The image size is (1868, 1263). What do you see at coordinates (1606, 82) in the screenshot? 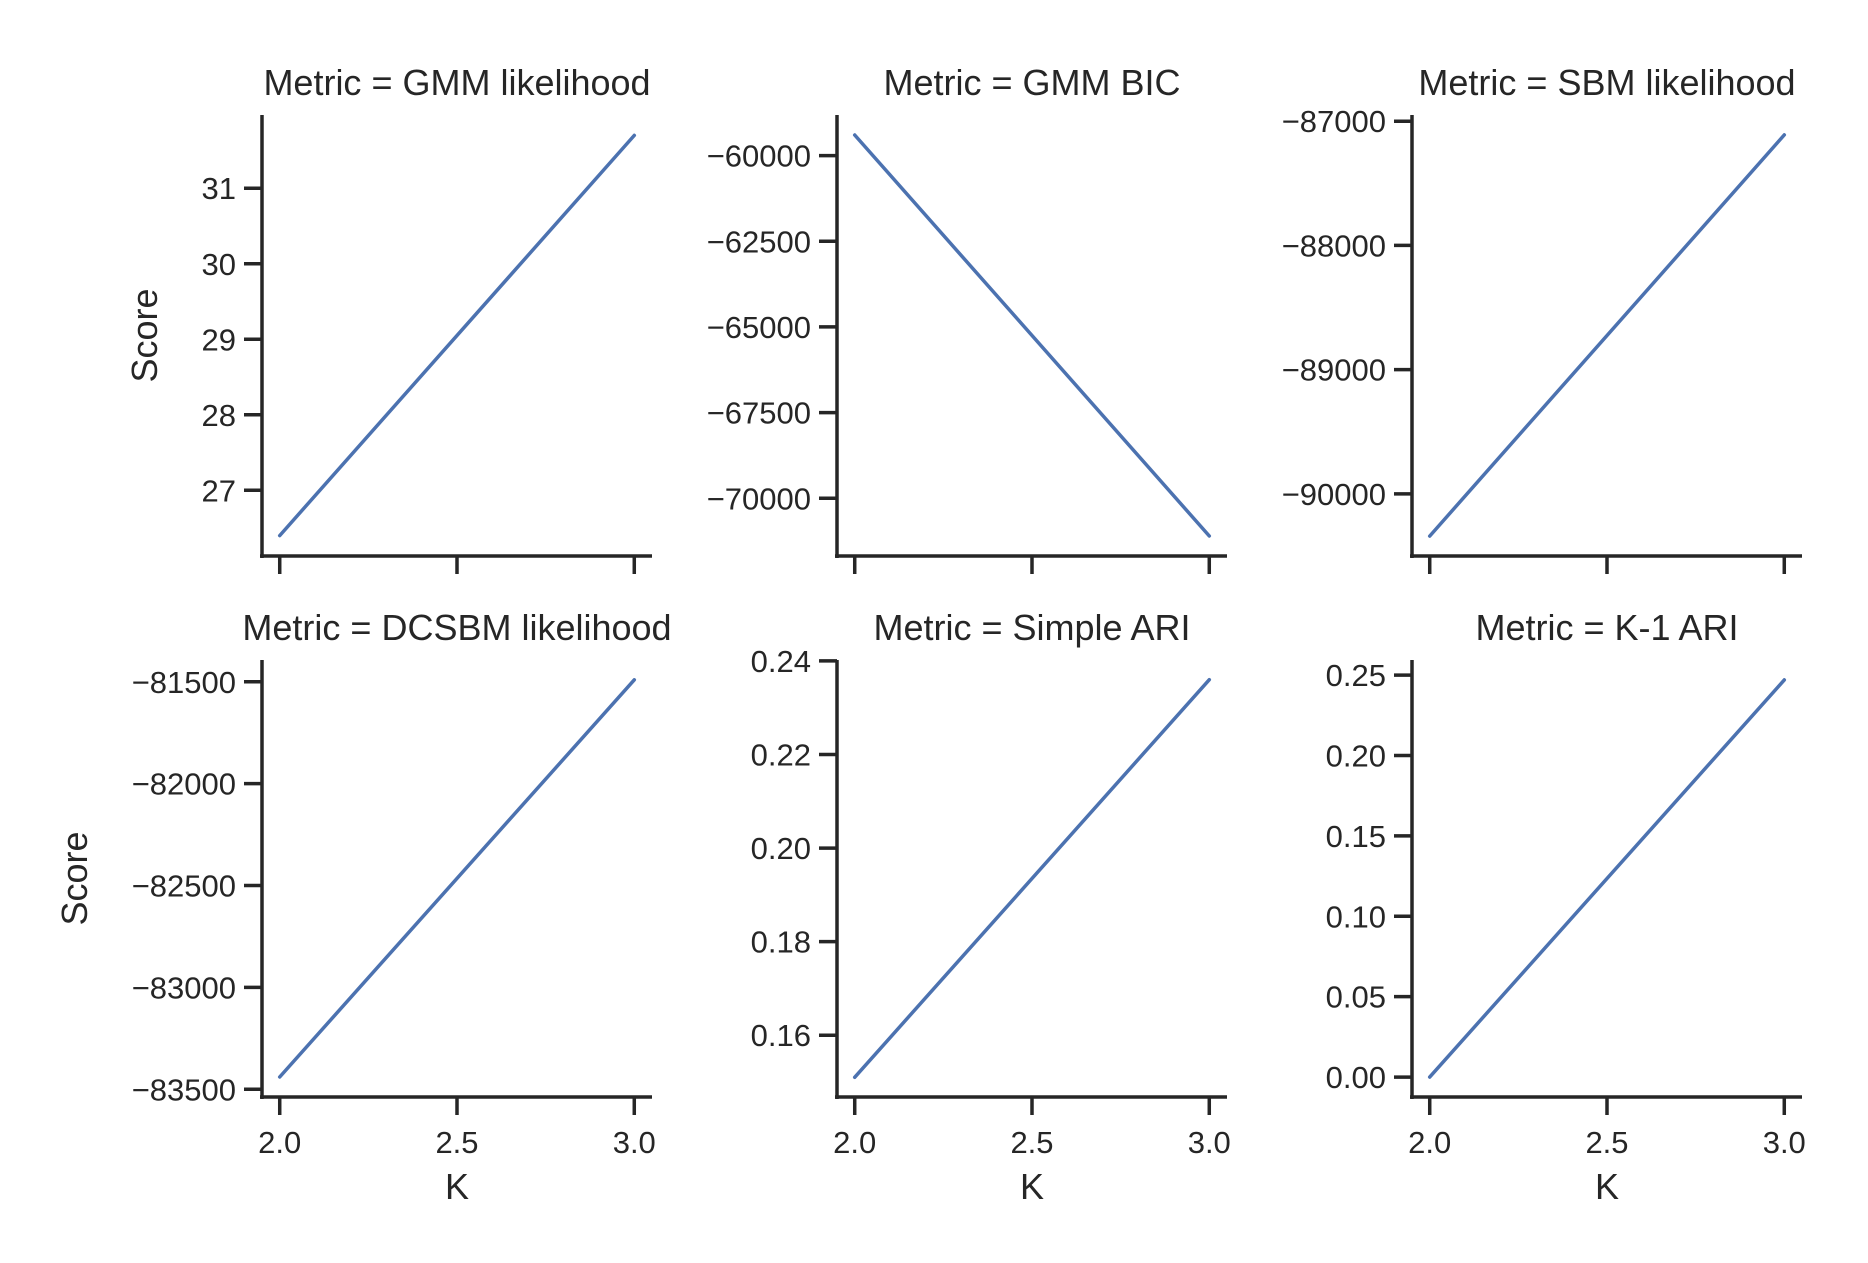
I see `panel-title: Metric = SBM likelihood` at bounding box center [1606, 82].